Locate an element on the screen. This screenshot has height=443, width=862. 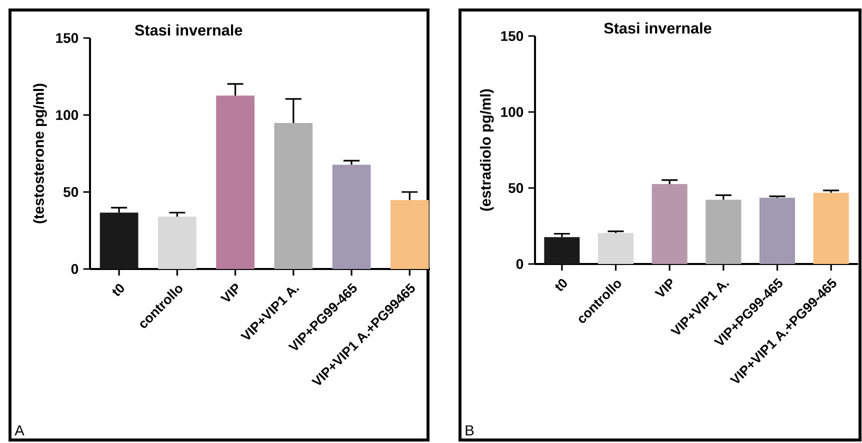
text: B is located at coordinates (470, 430).